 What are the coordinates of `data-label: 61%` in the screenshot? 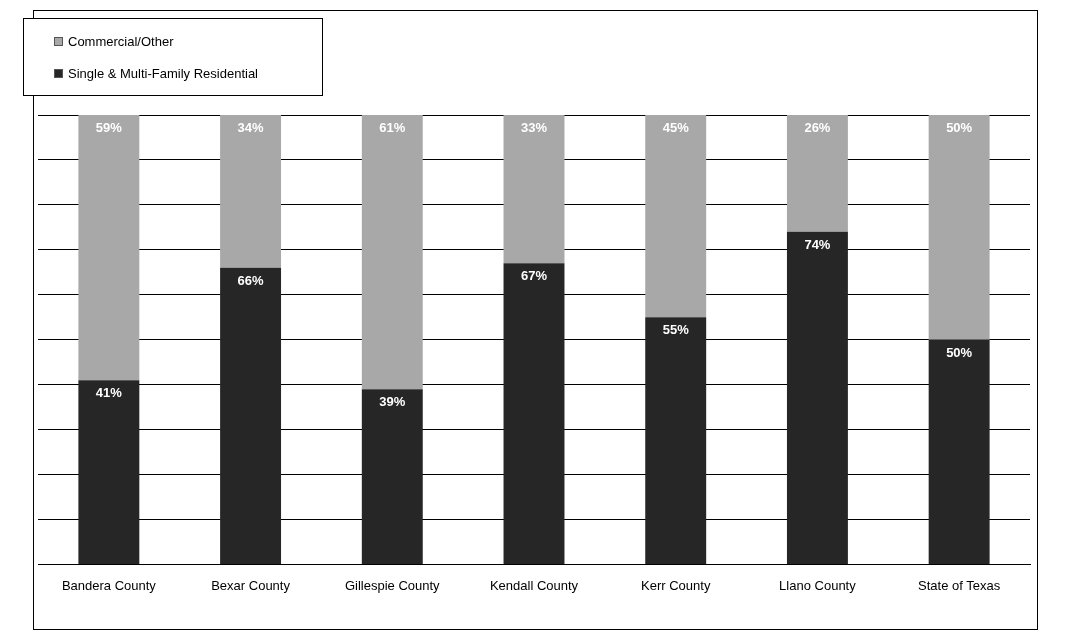 It's located at (392, 128).